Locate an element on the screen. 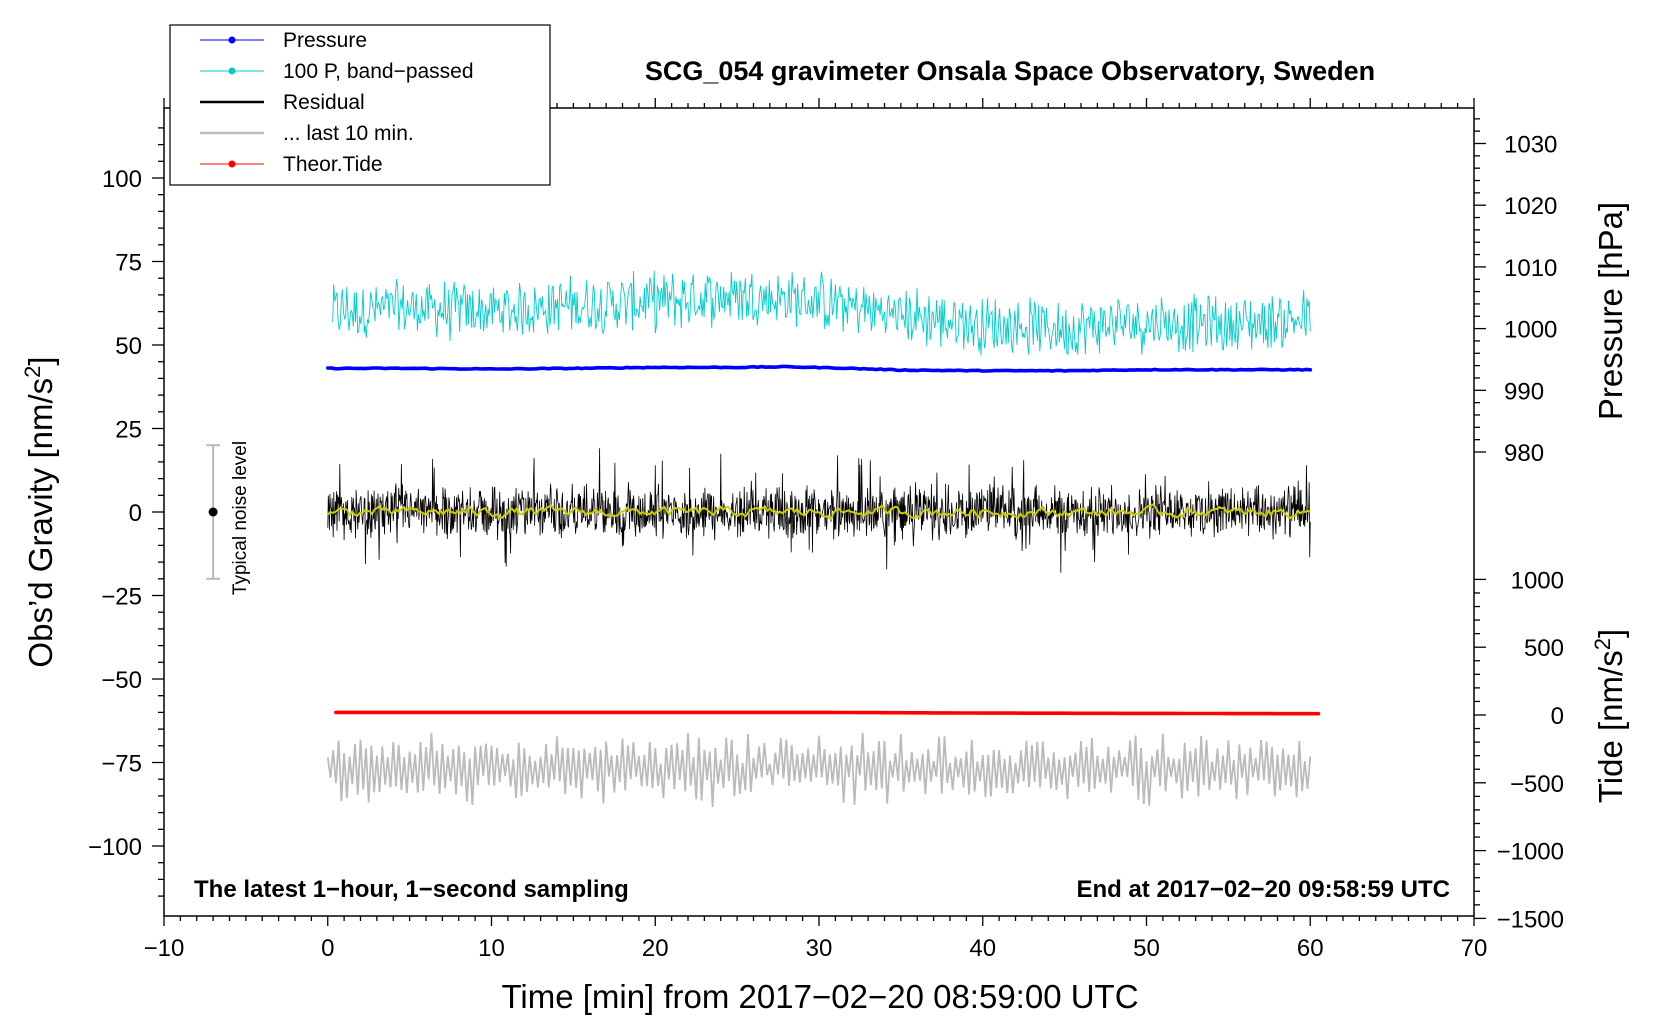 The width and height of the screenshot is (1660, 1020). y-left-tick-label: 100 is located at coordinates (122, 179).